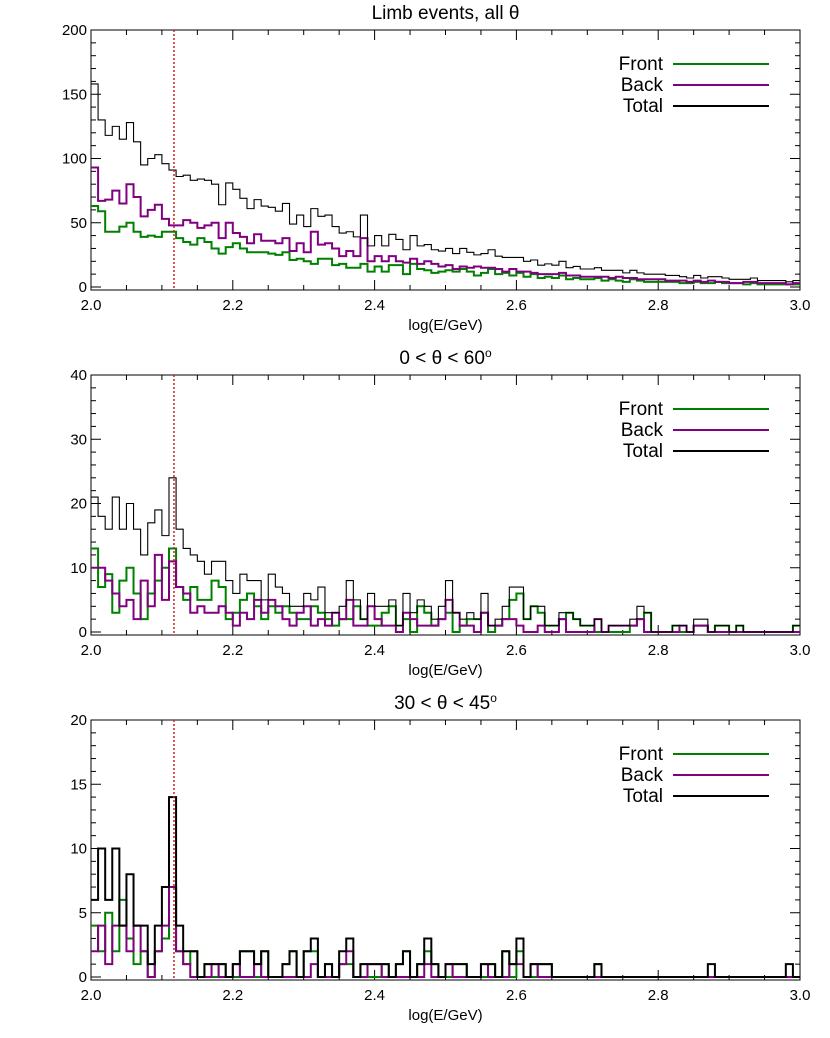  Describe the element at coordinates (83, 913) in the screenshot. I see `y-tick-label: 5` at that location.